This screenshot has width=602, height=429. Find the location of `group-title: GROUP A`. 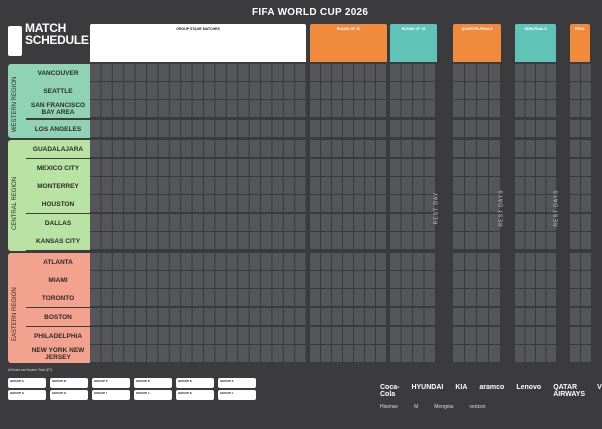

group-title: GROUP A is located at coordinates (17, 381).